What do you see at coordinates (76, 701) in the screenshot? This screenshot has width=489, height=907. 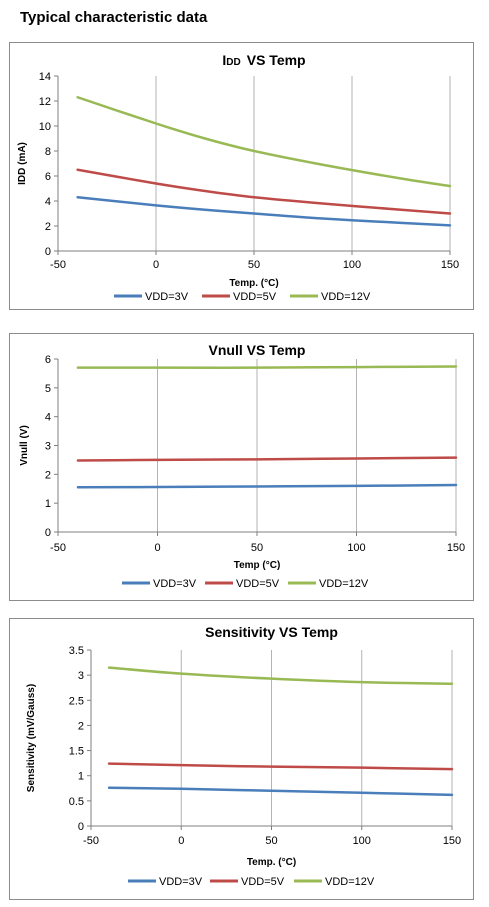 I see `y-tick-label: 2.5` at bounding box center [76, 701].